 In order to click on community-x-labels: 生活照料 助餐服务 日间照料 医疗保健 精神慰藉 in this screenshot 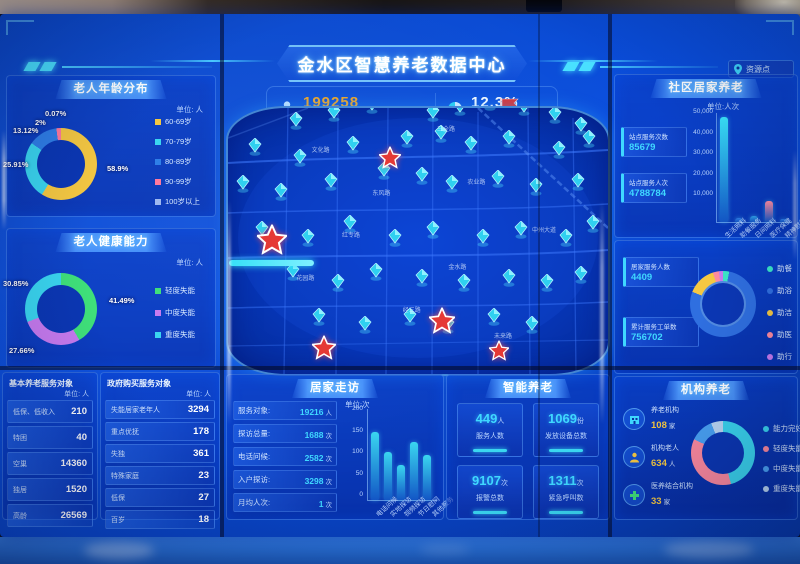, I will do `click(760, 228)`.